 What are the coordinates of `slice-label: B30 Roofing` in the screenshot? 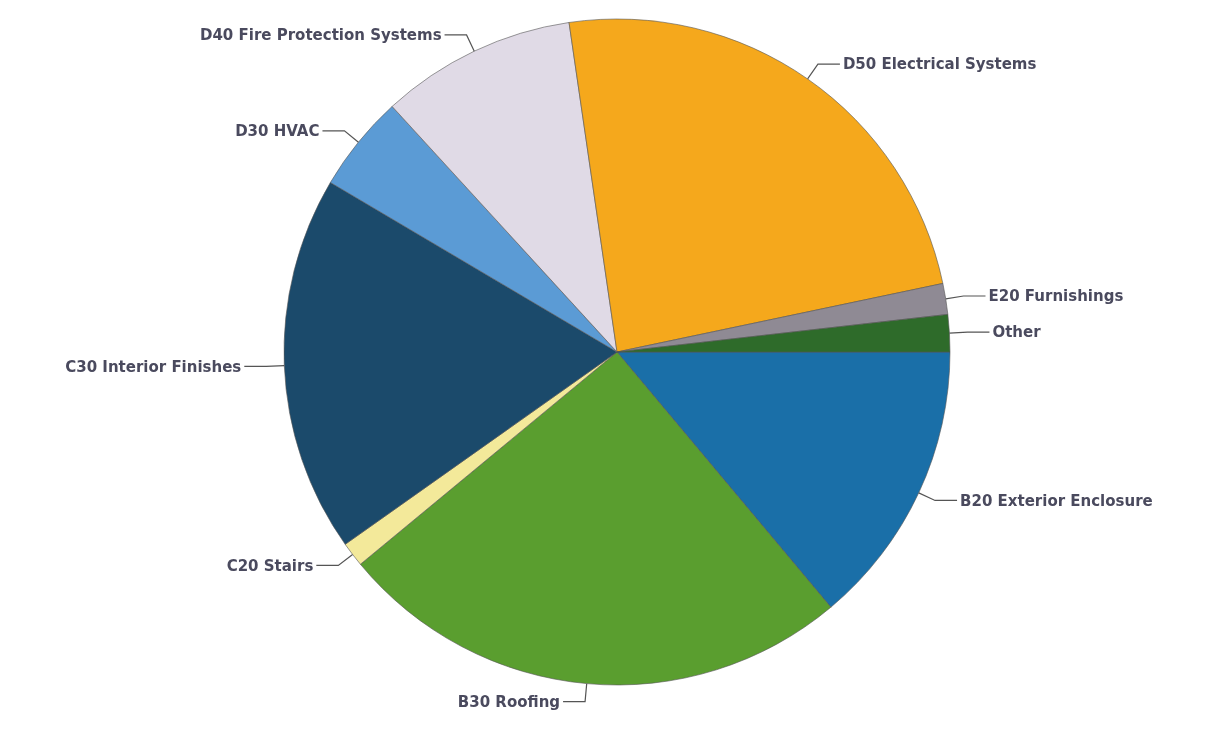 It's located at (509, 701).